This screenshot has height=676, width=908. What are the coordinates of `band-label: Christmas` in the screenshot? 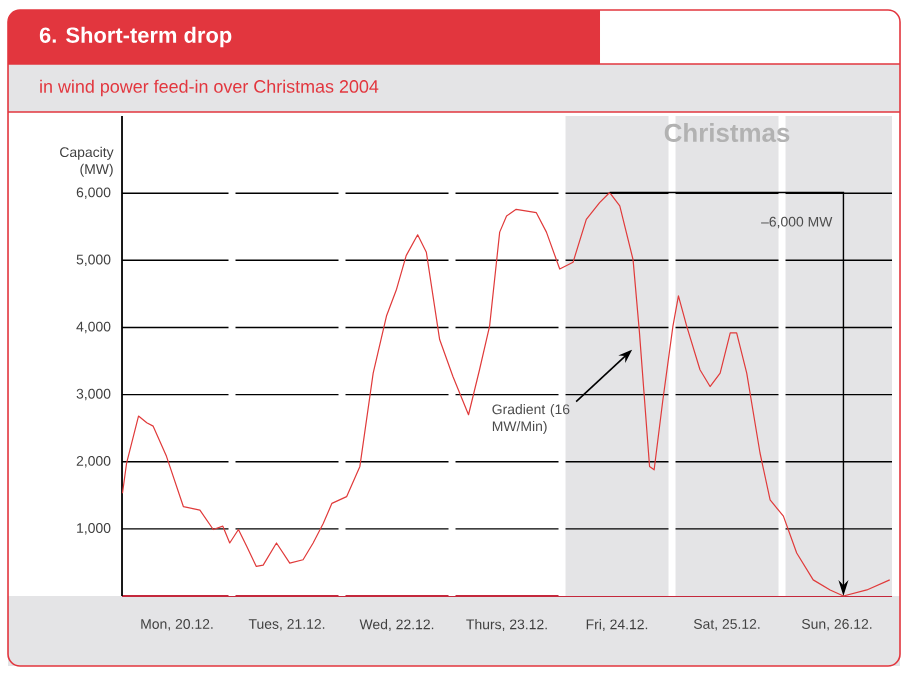 It's located at (727, 133).